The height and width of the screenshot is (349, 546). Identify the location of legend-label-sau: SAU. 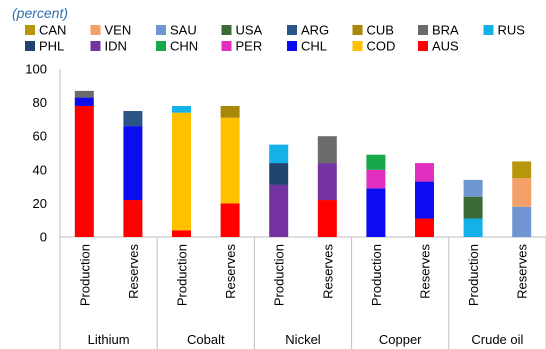
(183, 30).